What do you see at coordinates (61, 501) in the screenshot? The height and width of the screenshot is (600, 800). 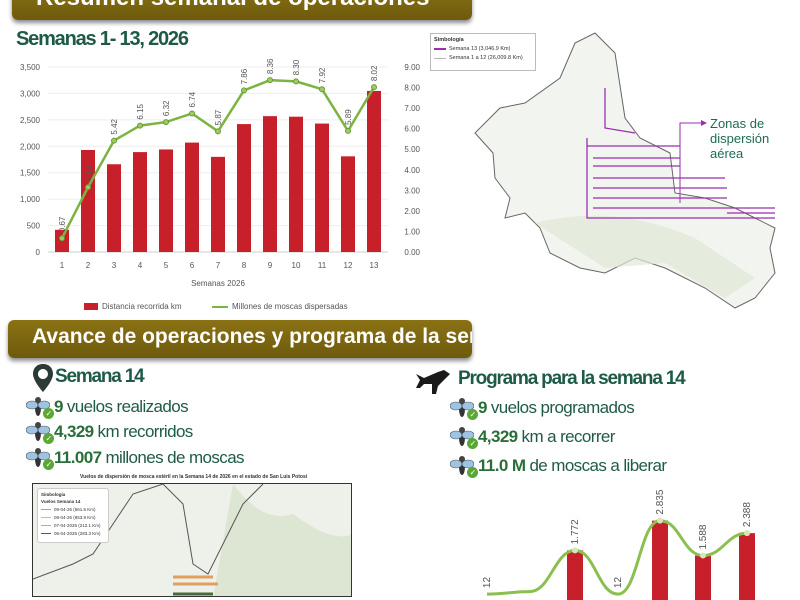 I see `legend-subtitle: Vuelos Semana 14` at bounding box center [61, 501].